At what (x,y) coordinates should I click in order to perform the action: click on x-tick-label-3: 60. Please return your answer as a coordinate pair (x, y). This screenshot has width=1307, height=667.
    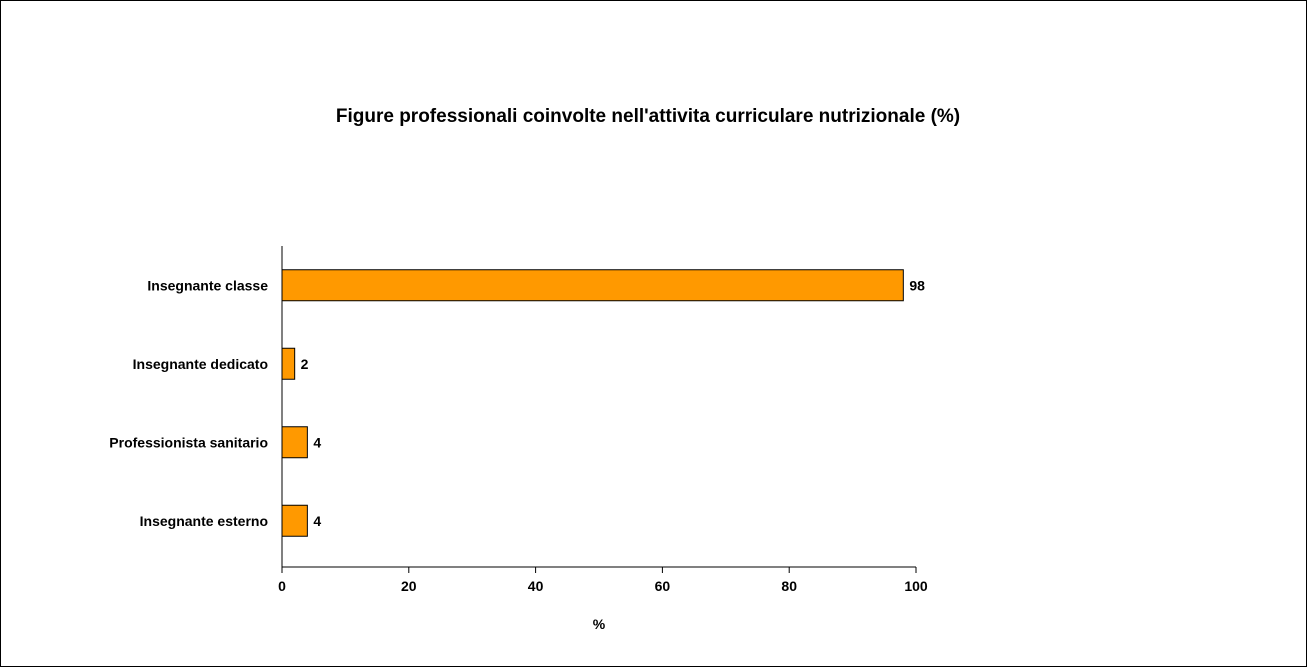
    Looking at the image, I should click on (663, 586).